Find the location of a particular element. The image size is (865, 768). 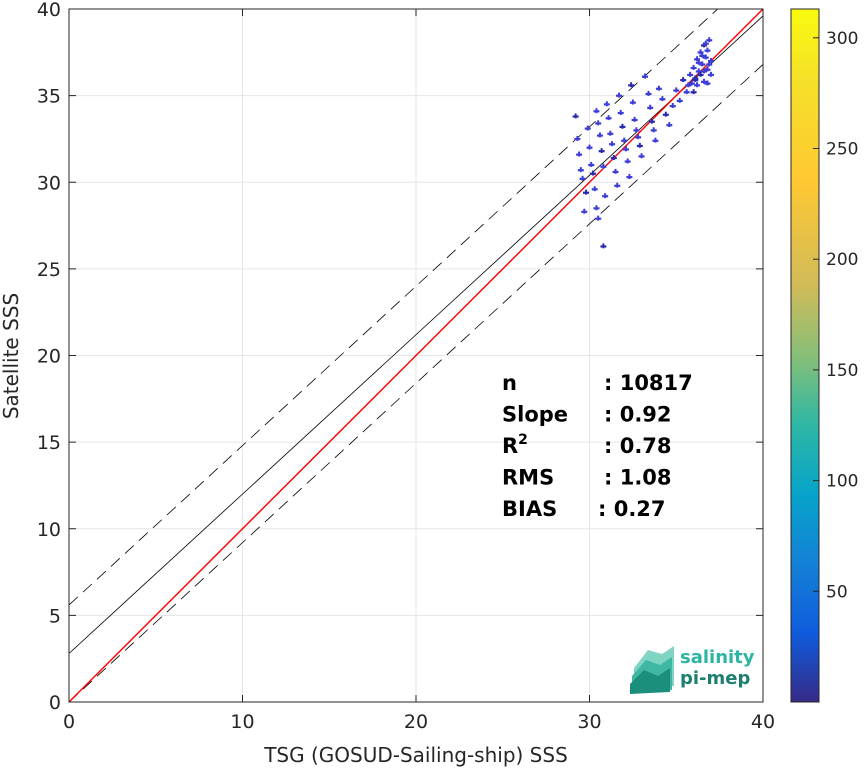

colorbar-tick-label: 250 is located at coordinates (842, 149).